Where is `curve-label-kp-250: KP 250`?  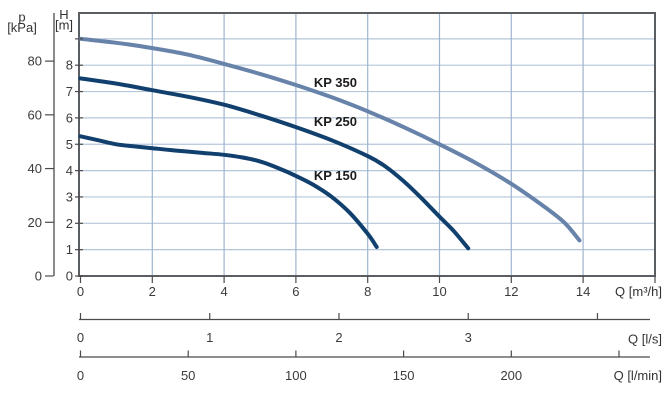
curve-label-kp-250: KP 250 is located at coordinates (335, 121).